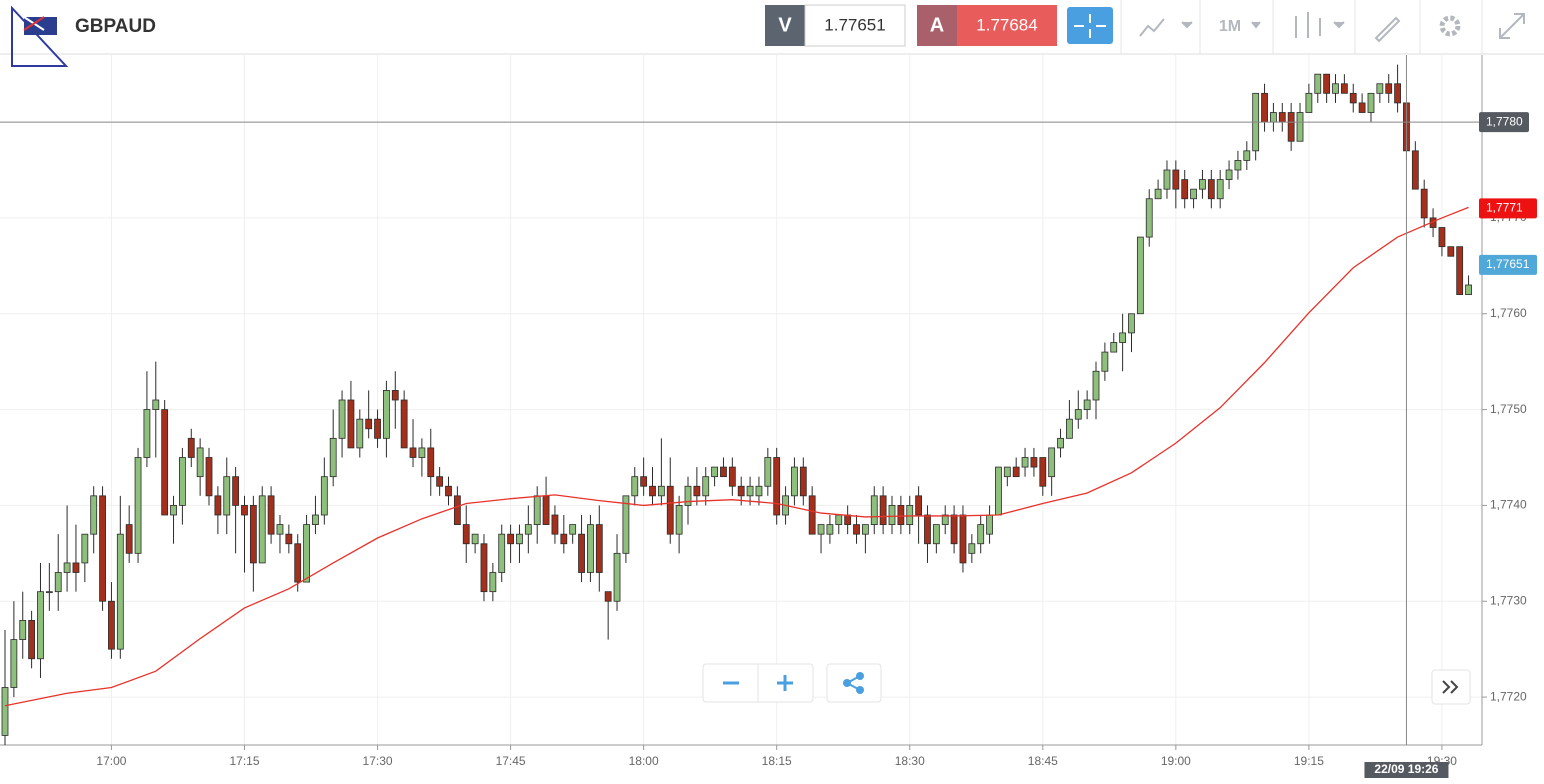  Describe the element at coordinates (1230, 26) in the screenshot. I see `timeframe: 1M` at that location.